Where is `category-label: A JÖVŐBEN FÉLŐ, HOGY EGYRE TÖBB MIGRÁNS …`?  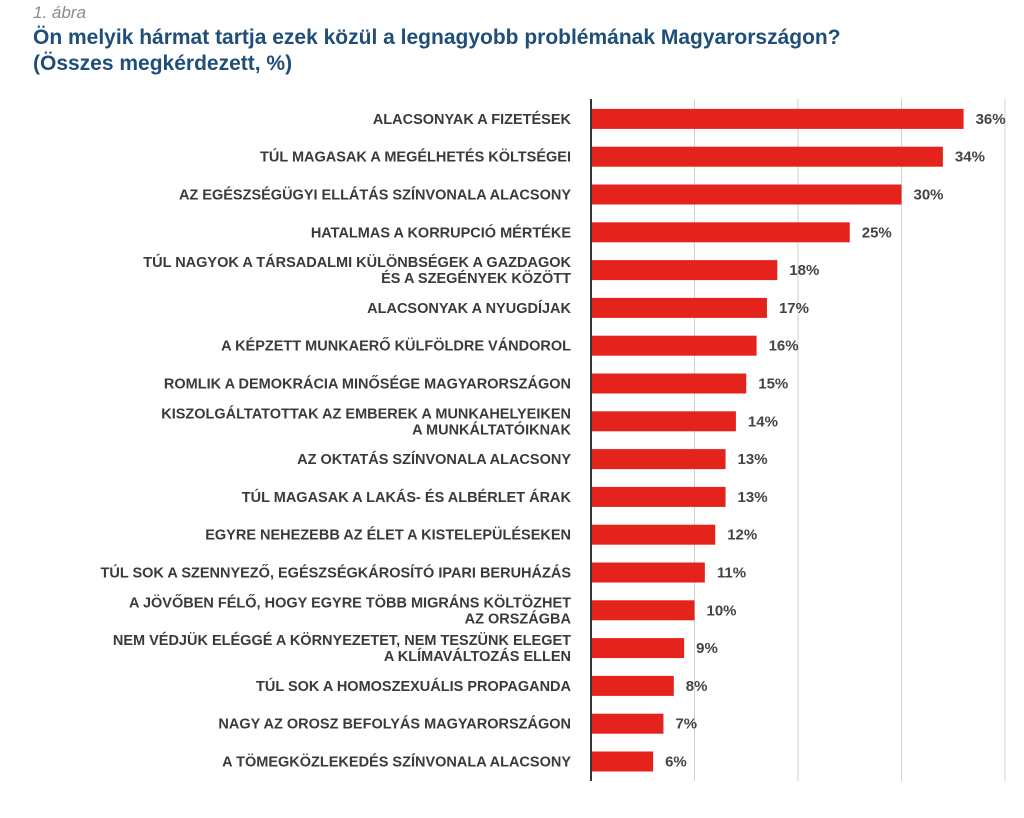
category-label: A JÖVŐBEN FÉLŐ, HOGY EGYRE TÖBB MIGRÁNS … is located at coordinates (350, 602).